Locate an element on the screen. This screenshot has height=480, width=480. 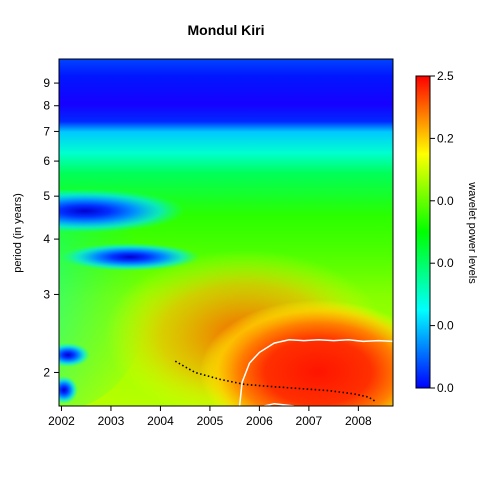
significance-contour is located at coordinates (315, 372).